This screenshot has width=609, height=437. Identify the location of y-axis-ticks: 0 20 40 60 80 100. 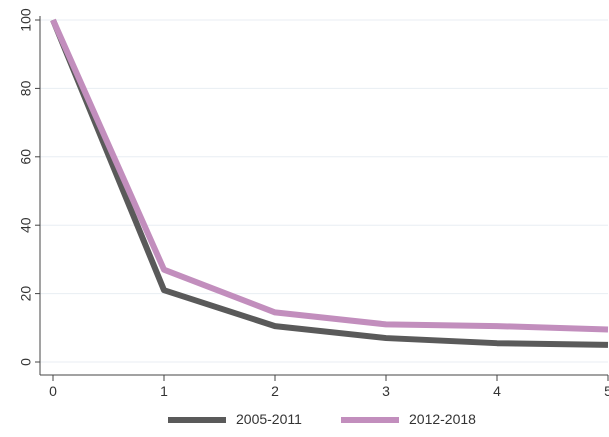
(29, 187).